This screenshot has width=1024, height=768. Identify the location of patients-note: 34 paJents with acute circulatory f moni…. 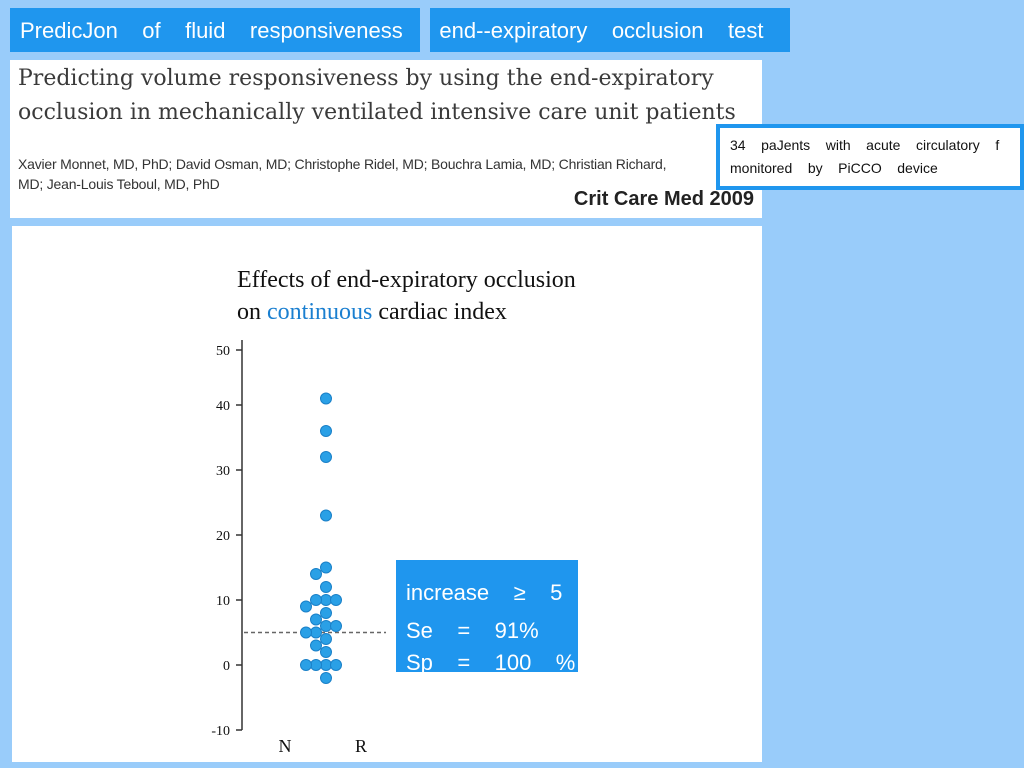
(870, 157).